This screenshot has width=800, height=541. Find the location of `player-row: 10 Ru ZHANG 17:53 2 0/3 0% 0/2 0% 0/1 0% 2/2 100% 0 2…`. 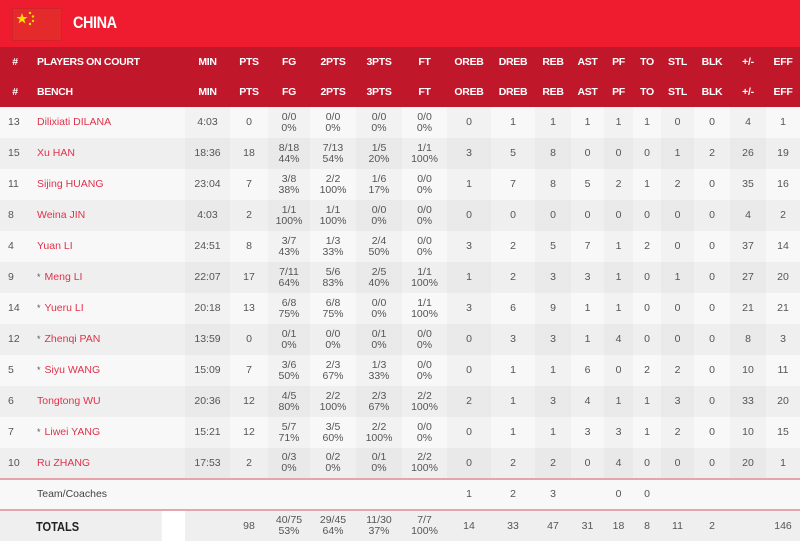

player-row: 10 Ru ZHANG 17:53 2 0/3 0% 0/2 0% 0/1 0% 2/2 100% 0 2… is located at coordinates (400, 464).